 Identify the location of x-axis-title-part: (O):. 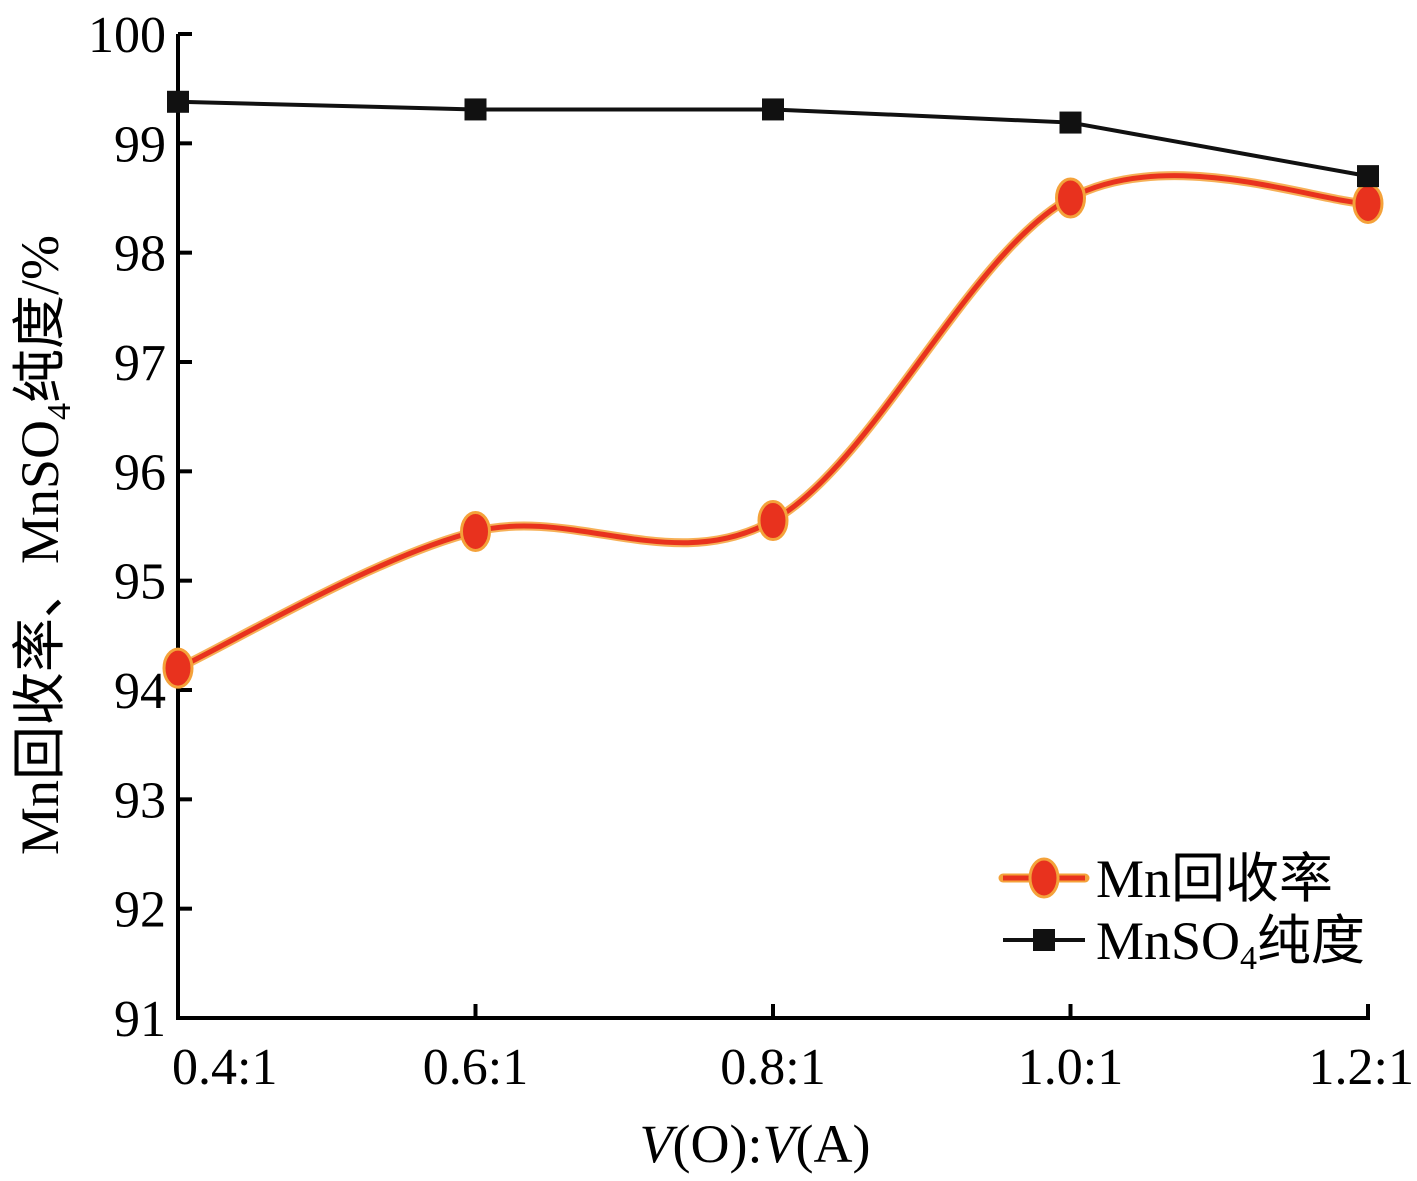
(718, 1144).